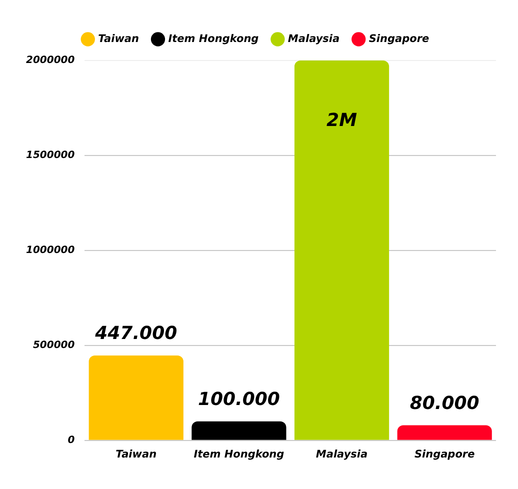 Image resolution: width=518 pixels, height=489 pixels. What do you see at coordinates (53, 346) in the screenshot?
I see `y-tick-label: 500000` at bounding box center [53, 346].